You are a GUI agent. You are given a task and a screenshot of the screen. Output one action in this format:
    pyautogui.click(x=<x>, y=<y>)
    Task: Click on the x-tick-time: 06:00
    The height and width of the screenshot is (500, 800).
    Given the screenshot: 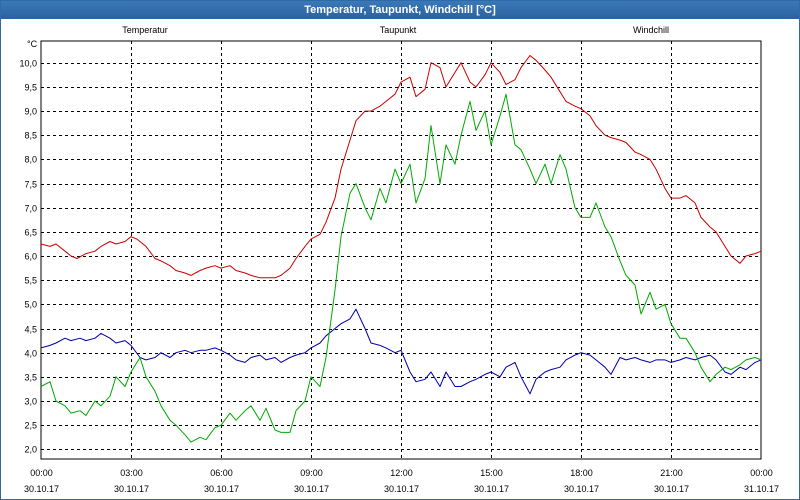 What is the action you would take?
    pyautogui.click(x=221, y=473)
    